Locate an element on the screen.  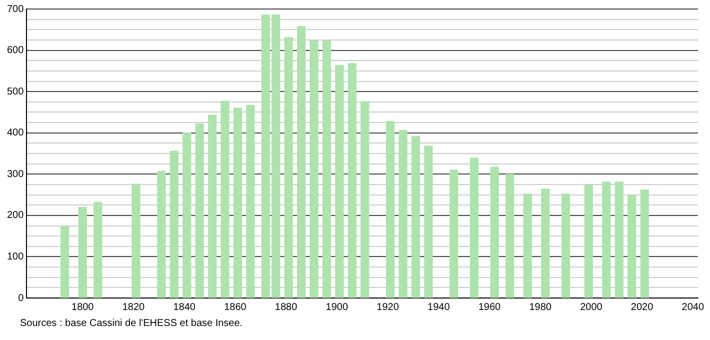
x-tick-label: 2040 is located at coordinates (693, 307).